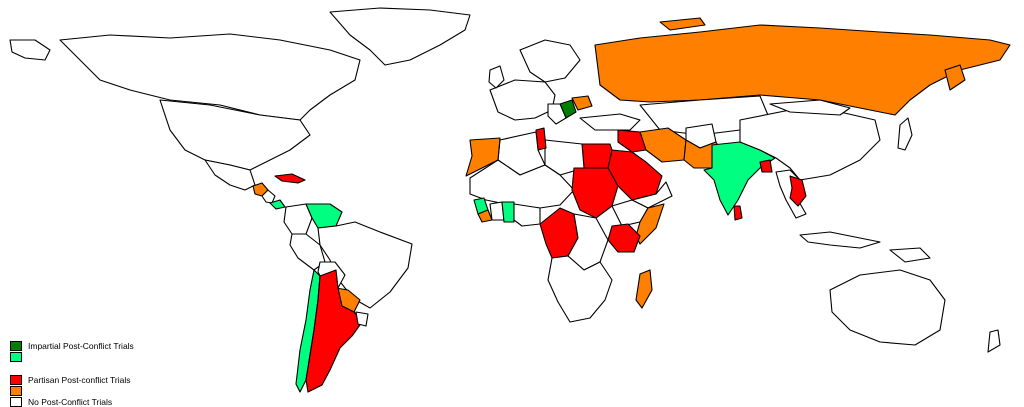 The image size is (1024, 407). I want to click on region-venezuela, so click(324, 216).